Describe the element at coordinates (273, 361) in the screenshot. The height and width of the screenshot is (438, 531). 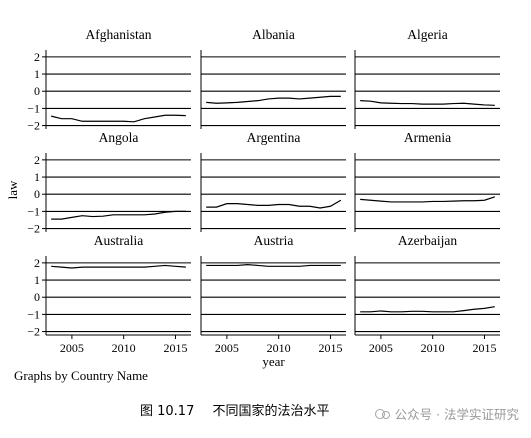
I see `x-axis-title: year` at that location.